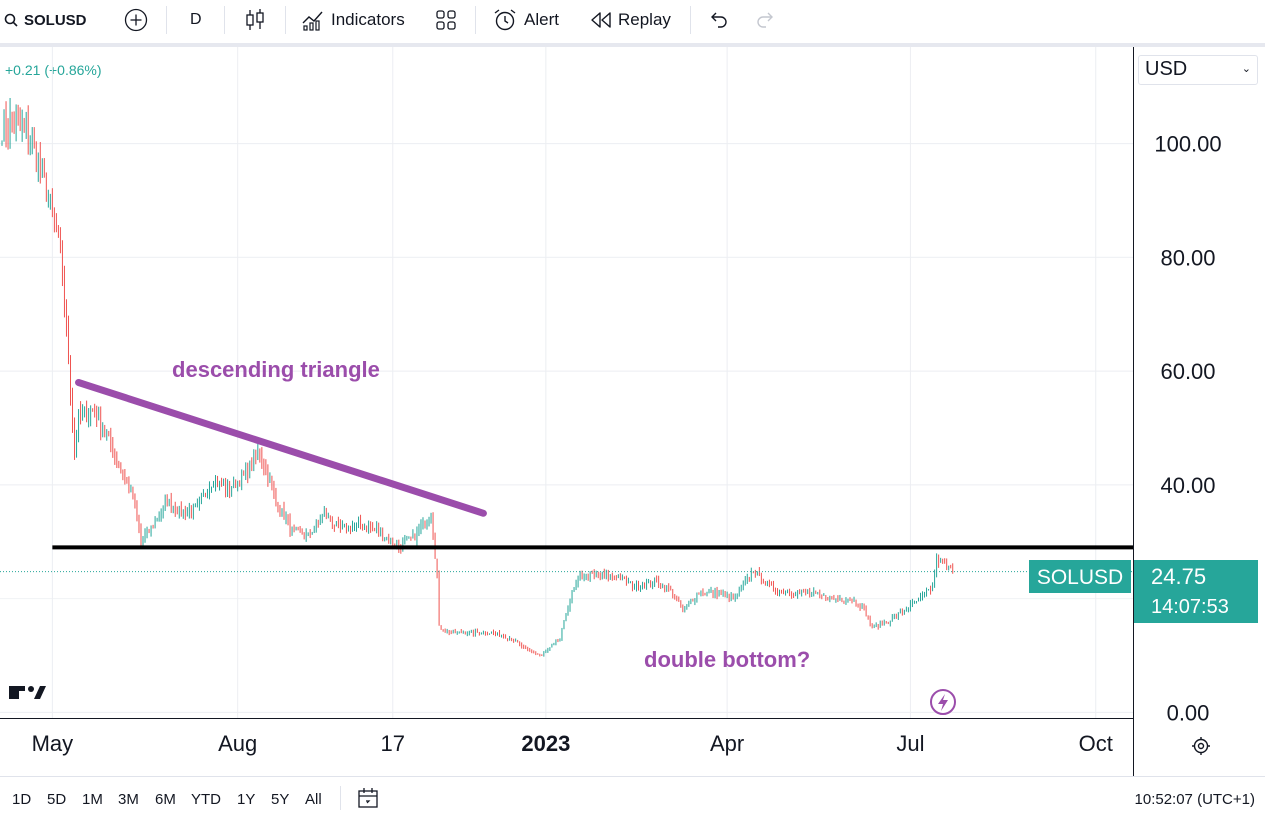  What do you see at coordinates (943, 702) in the screenshot?
I see `lightning-icon` at bounding box center [943, 702].